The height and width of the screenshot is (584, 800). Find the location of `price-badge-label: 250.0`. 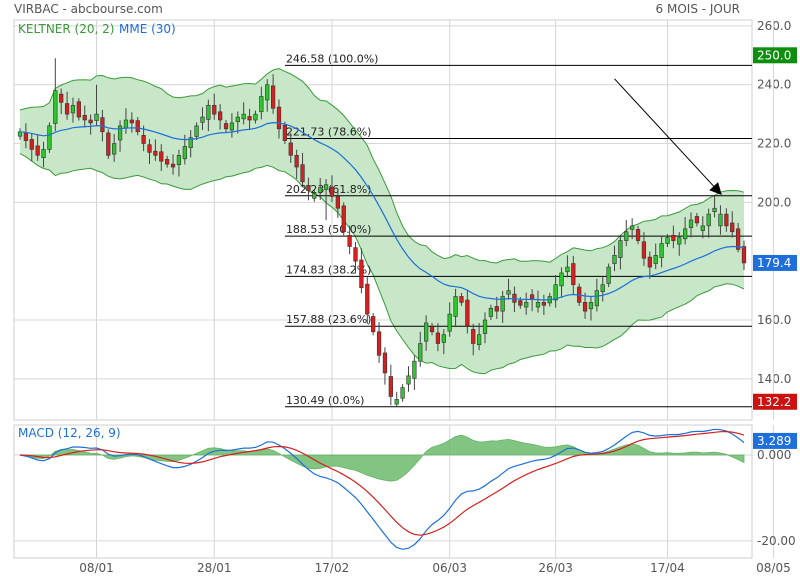

price-badge-label: 250.0 is located at coordinates (774, 55).